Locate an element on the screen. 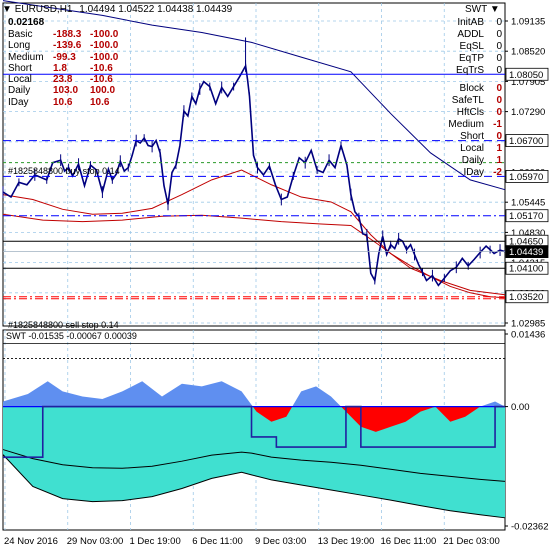 This screenshot has height=550, width=550. left-panel-value: -100.0 is located at coordinates (104, 46).